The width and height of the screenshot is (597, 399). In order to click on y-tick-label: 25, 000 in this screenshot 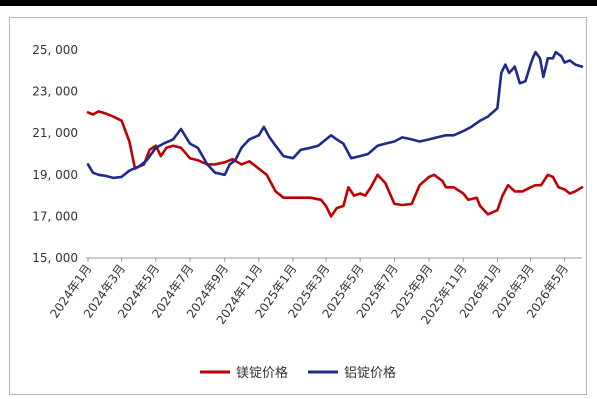, I will do `click(55, 50)`.